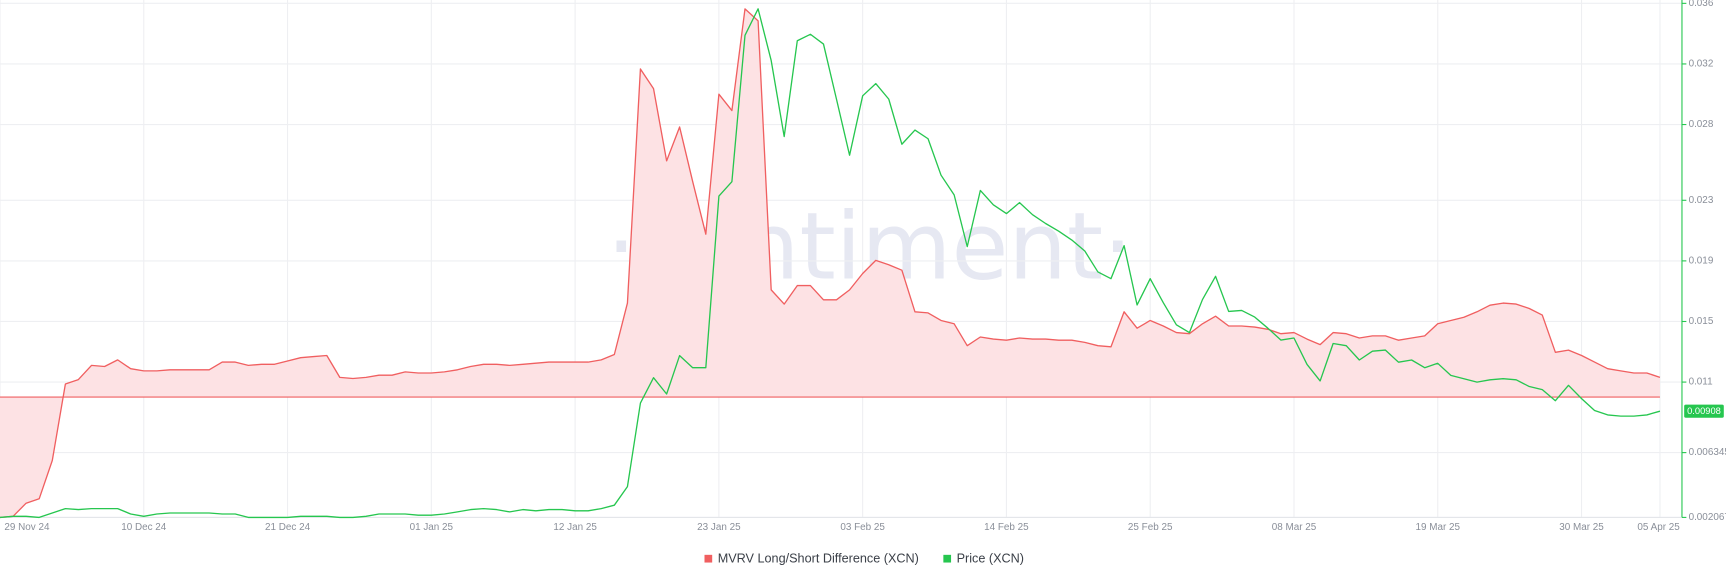 The width and height of the screenshot is (1726, 578). I want to click on x-tick-label: 01 Jan 25, so click(432, 527).